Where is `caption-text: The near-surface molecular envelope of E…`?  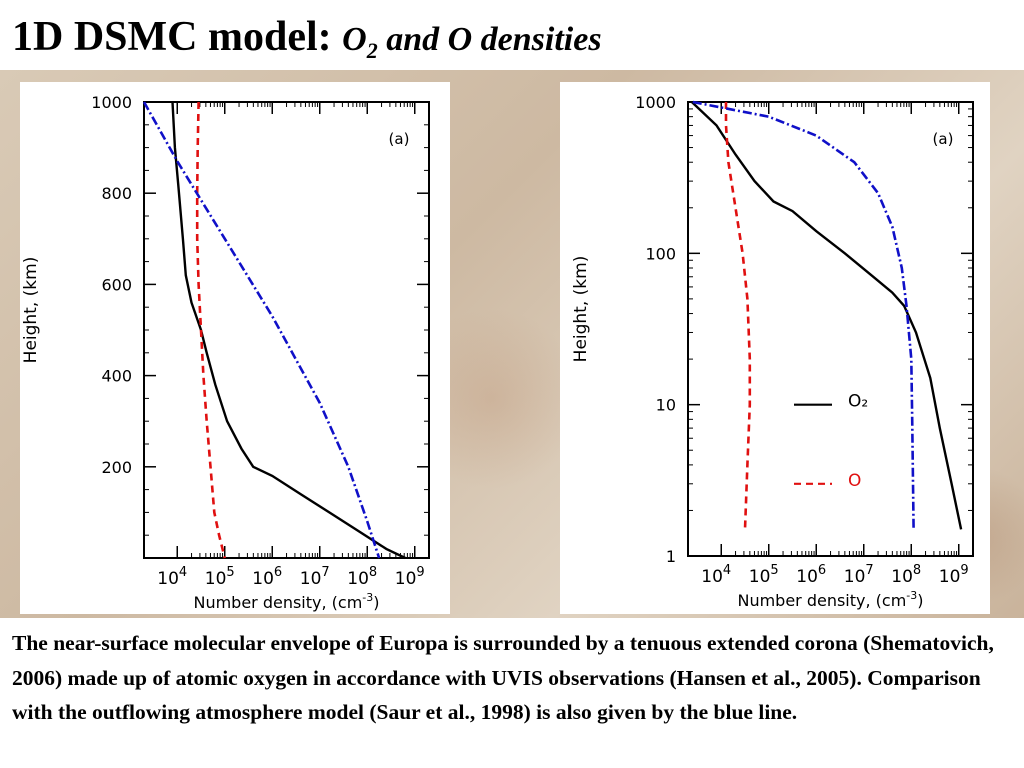
caption-text: The near-surface molecular envelope of E… is located at coordinates (503, 677).